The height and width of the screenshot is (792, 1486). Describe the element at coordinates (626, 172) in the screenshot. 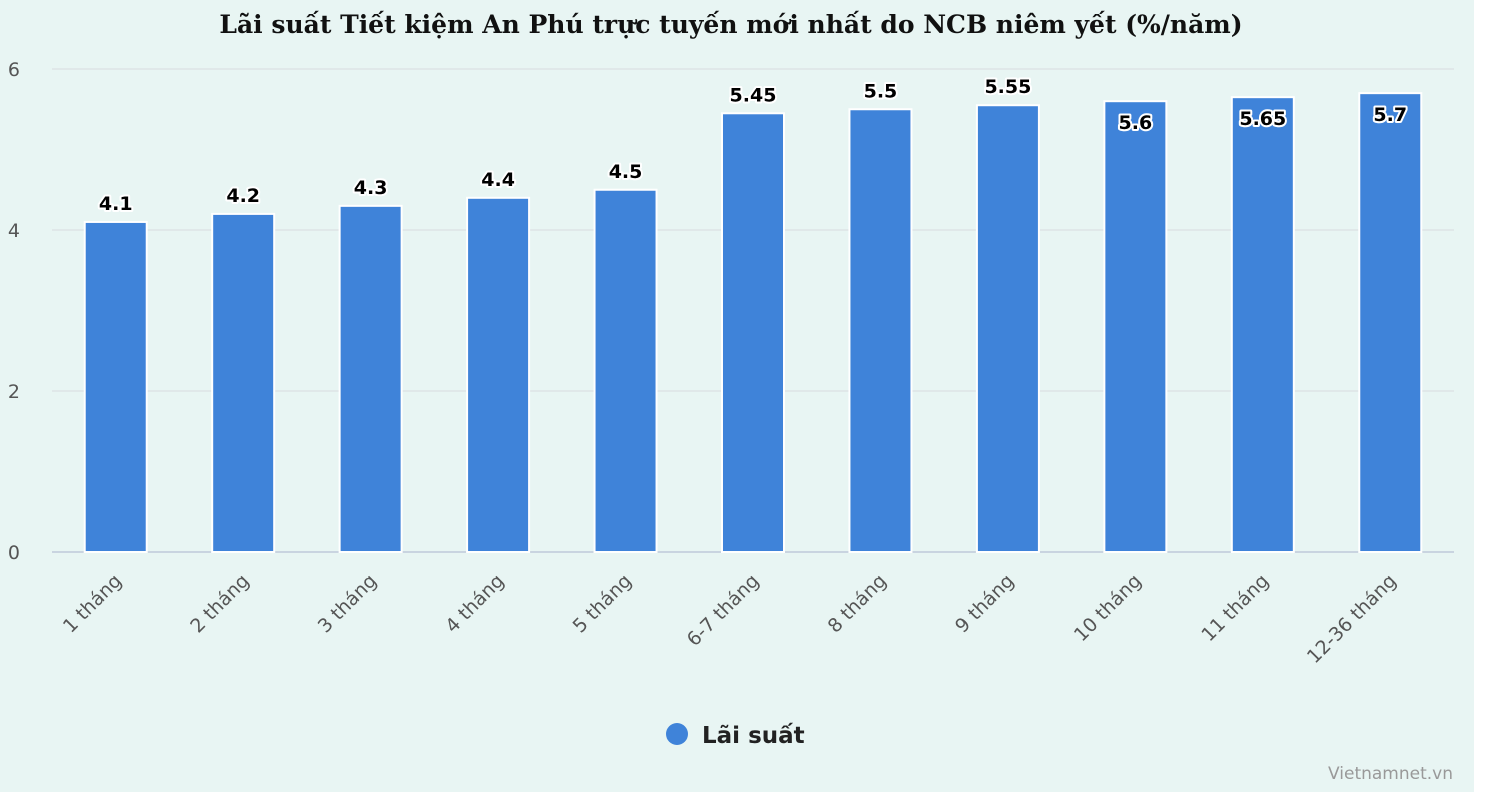

I see `data-label: 4.5` at that location.